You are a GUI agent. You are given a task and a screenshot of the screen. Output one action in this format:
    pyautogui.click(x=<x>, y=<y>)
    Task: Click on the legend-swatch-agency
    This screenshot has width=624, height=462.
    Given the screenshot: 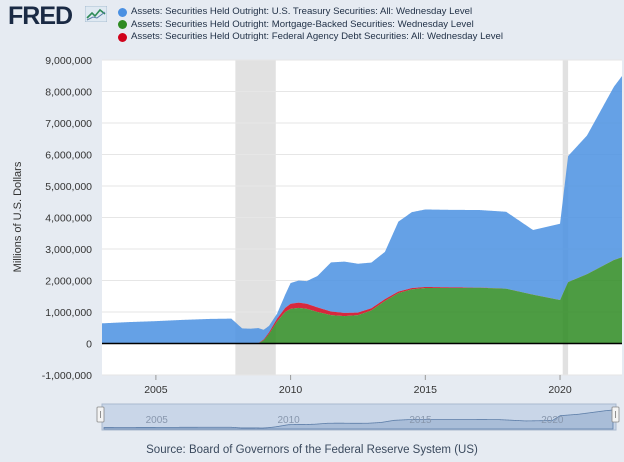 What is the action you would take?
    pyautogui.click(x=122, y=37)
    